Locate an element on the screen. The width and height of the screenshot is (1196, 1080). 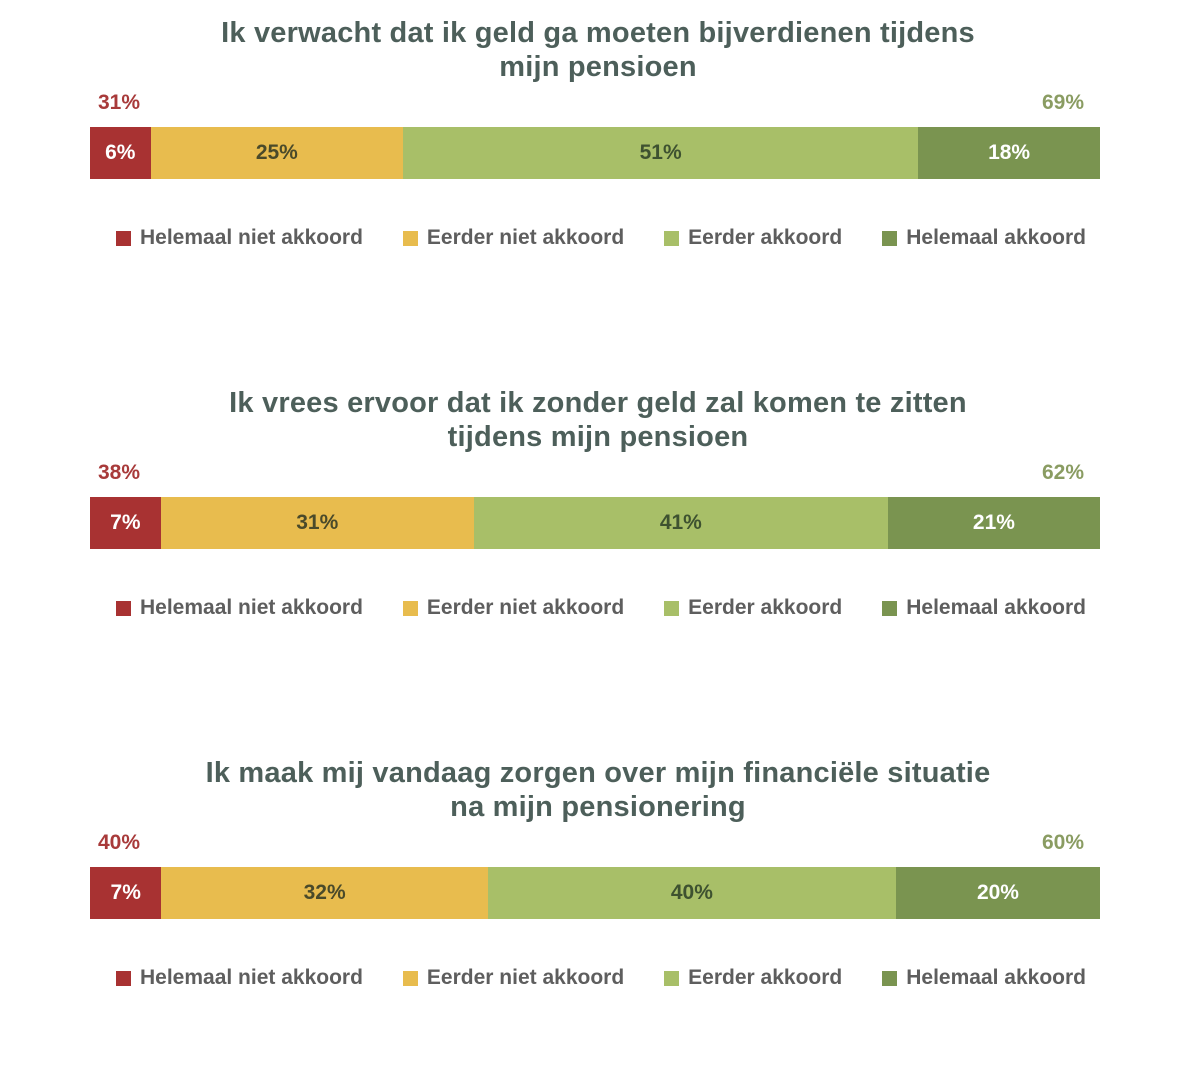
total-agree-label: 62% is located at coordinates (1062, 472).